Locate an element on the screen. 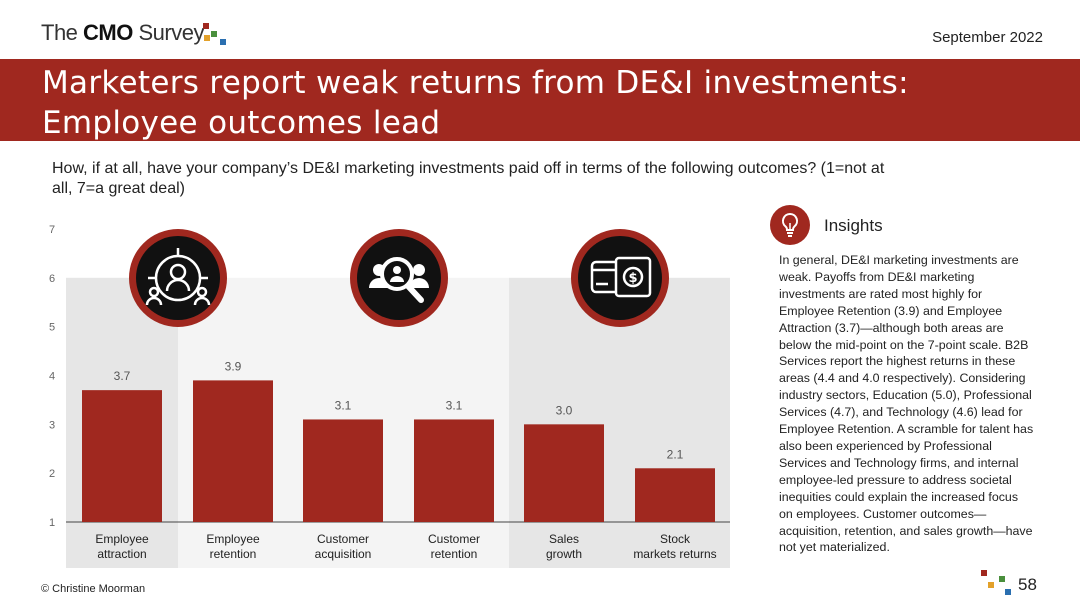 The width and height of the screenshot is (1080, 607). people-search-icon is located at coordinates (399, 278).